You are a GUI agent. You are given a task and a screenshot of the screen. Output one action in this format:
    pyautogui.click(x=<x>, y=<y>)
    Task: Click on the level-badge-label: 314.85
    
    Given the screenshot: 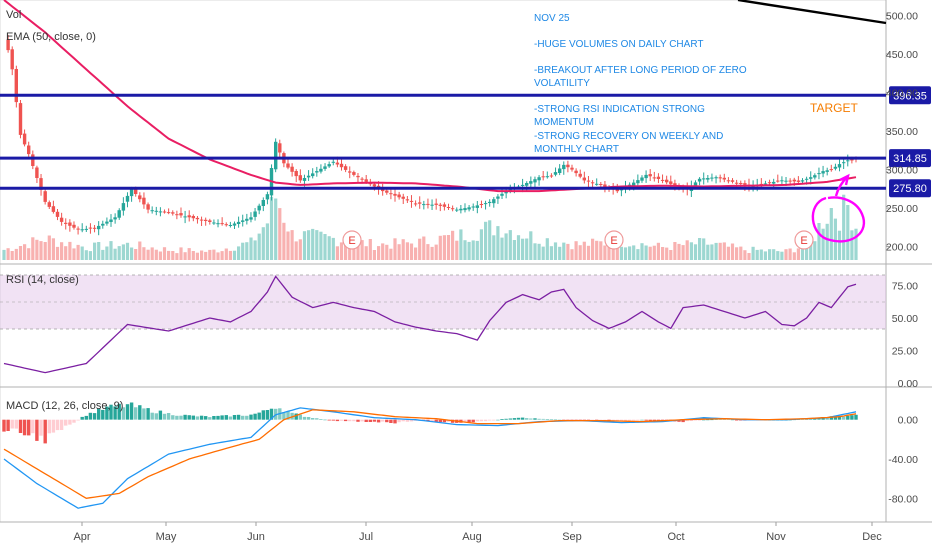 What is the action you would take?
    pyautogui.click(x=910, y=159)
    